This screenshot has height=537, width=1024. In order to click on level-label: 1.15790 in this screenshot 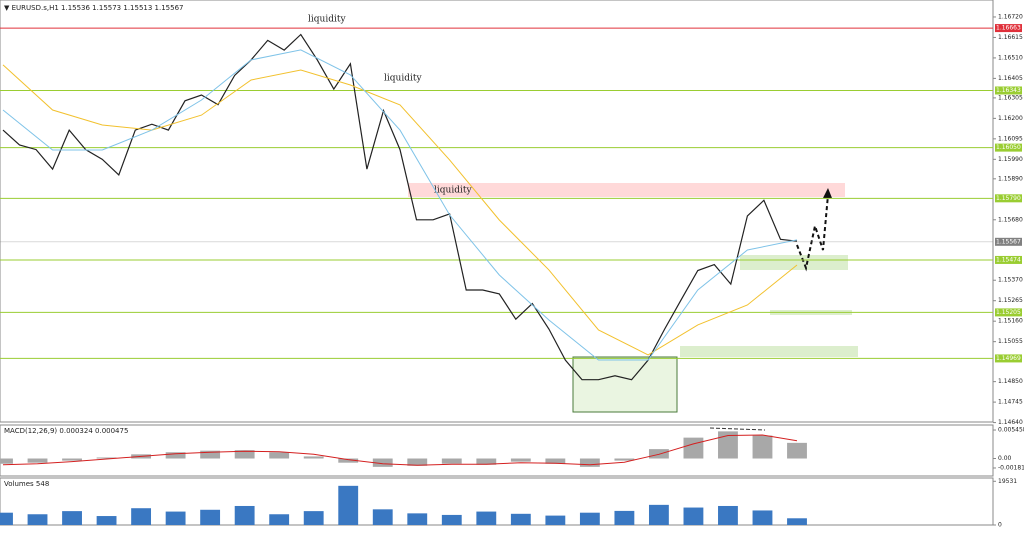, I will do `click(1008, 198)`.